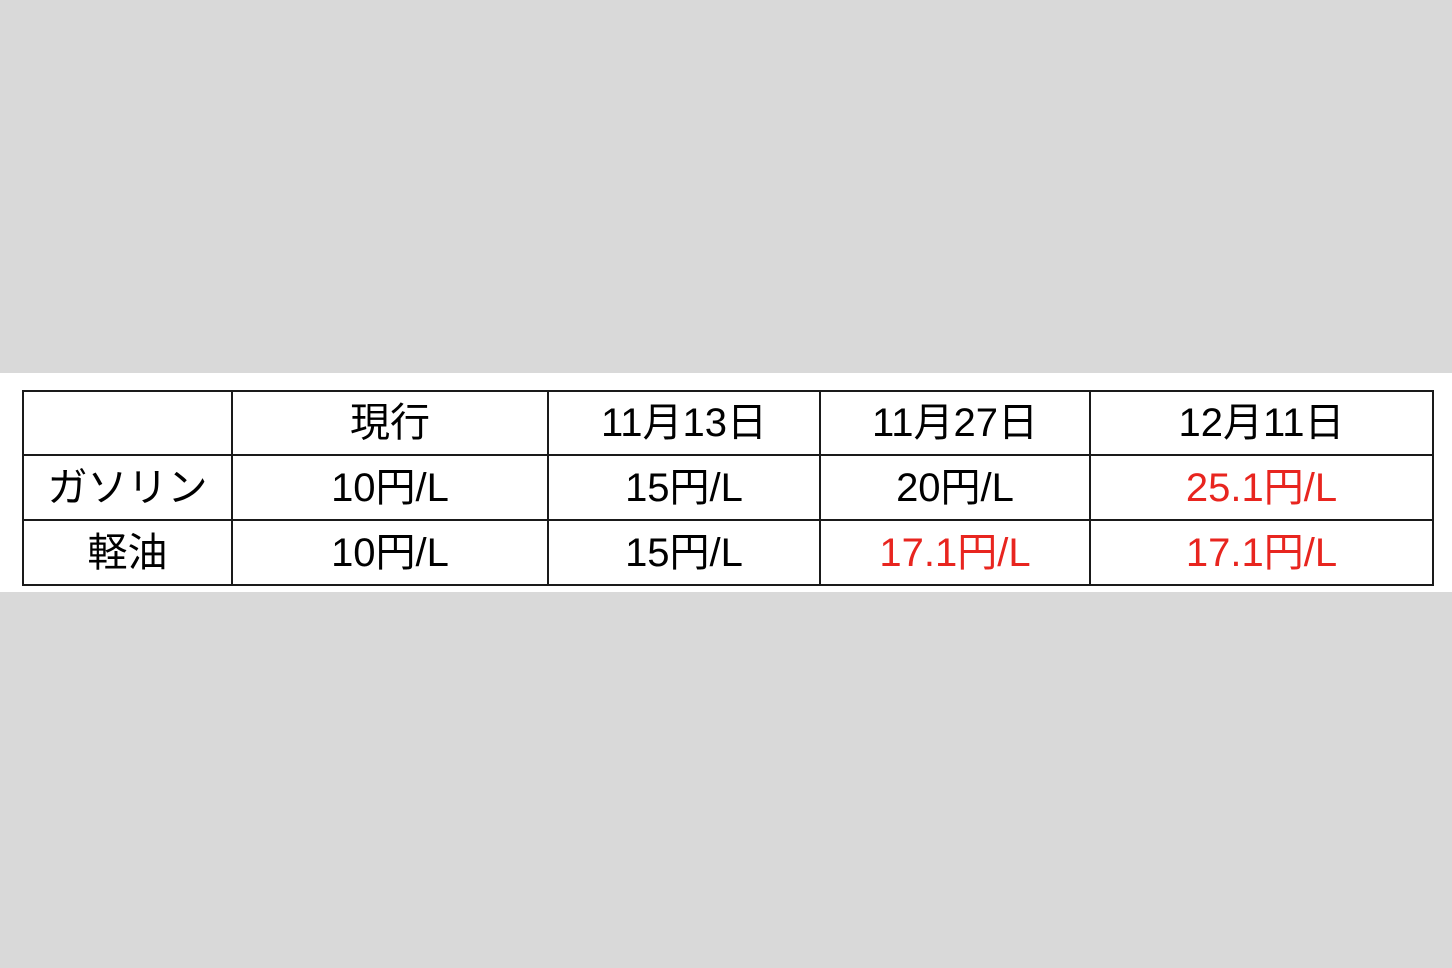  I want to click on cell-gasoline-nov-13: 15円/L, so click(684, 487).